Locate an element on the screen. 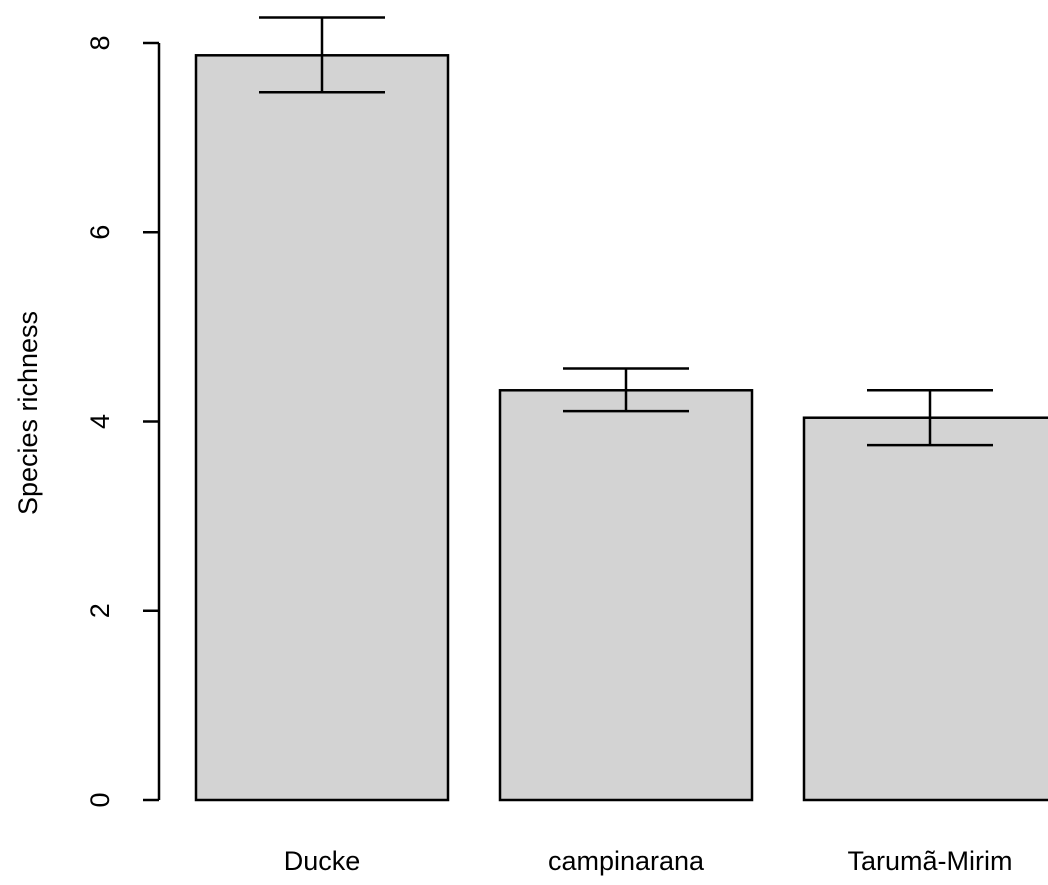 Image resolution: width=1048 pixels, height=885 pixels. y-axis: 0 2 4 6 8 is located at coordinates (123, 421).